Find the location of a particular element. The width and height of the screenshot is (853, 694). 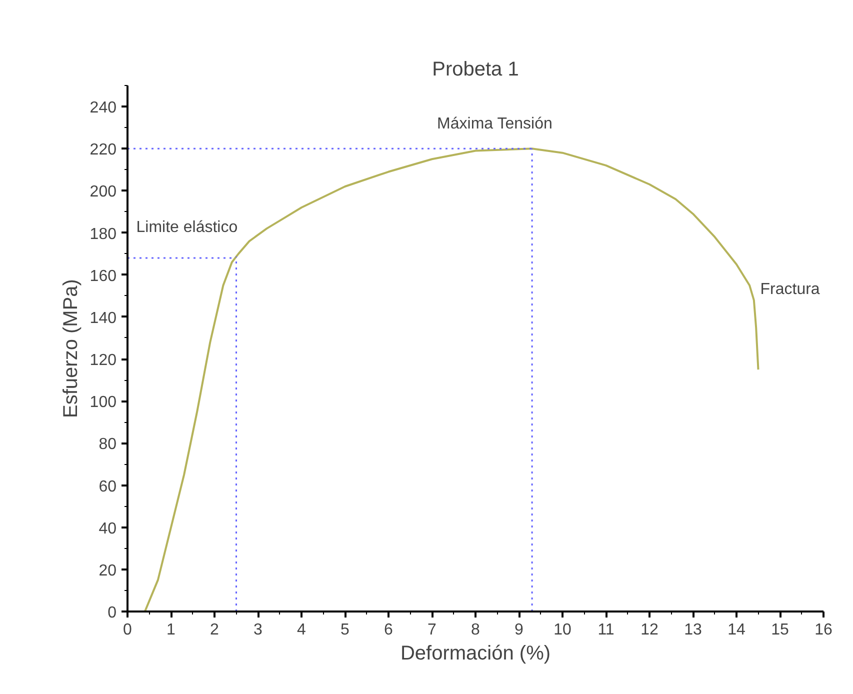

y-tick-label: 160 is located at coordinates (103, 276).